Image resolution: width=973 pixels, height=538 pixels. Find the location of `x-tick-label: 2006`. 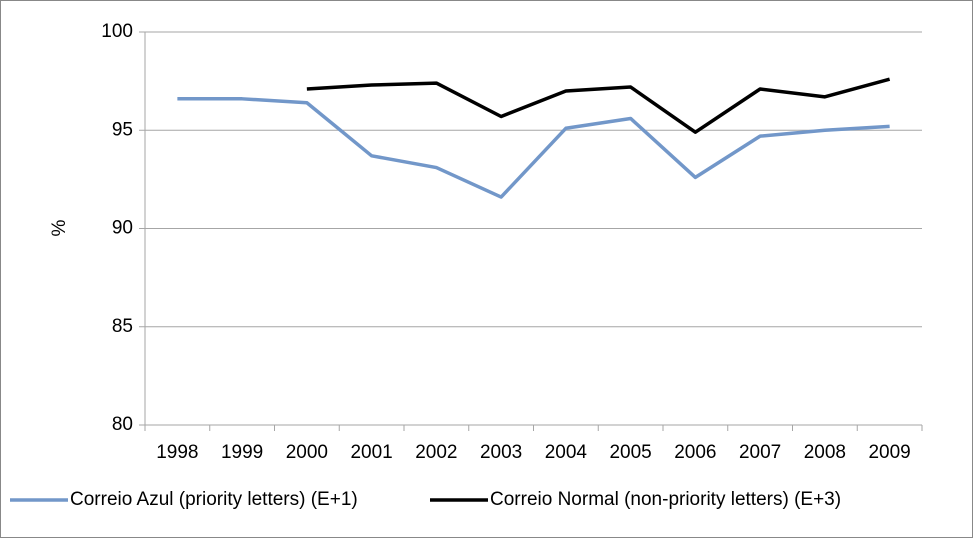

x-tick-label: 2006 is located at coordinates (695, 452).